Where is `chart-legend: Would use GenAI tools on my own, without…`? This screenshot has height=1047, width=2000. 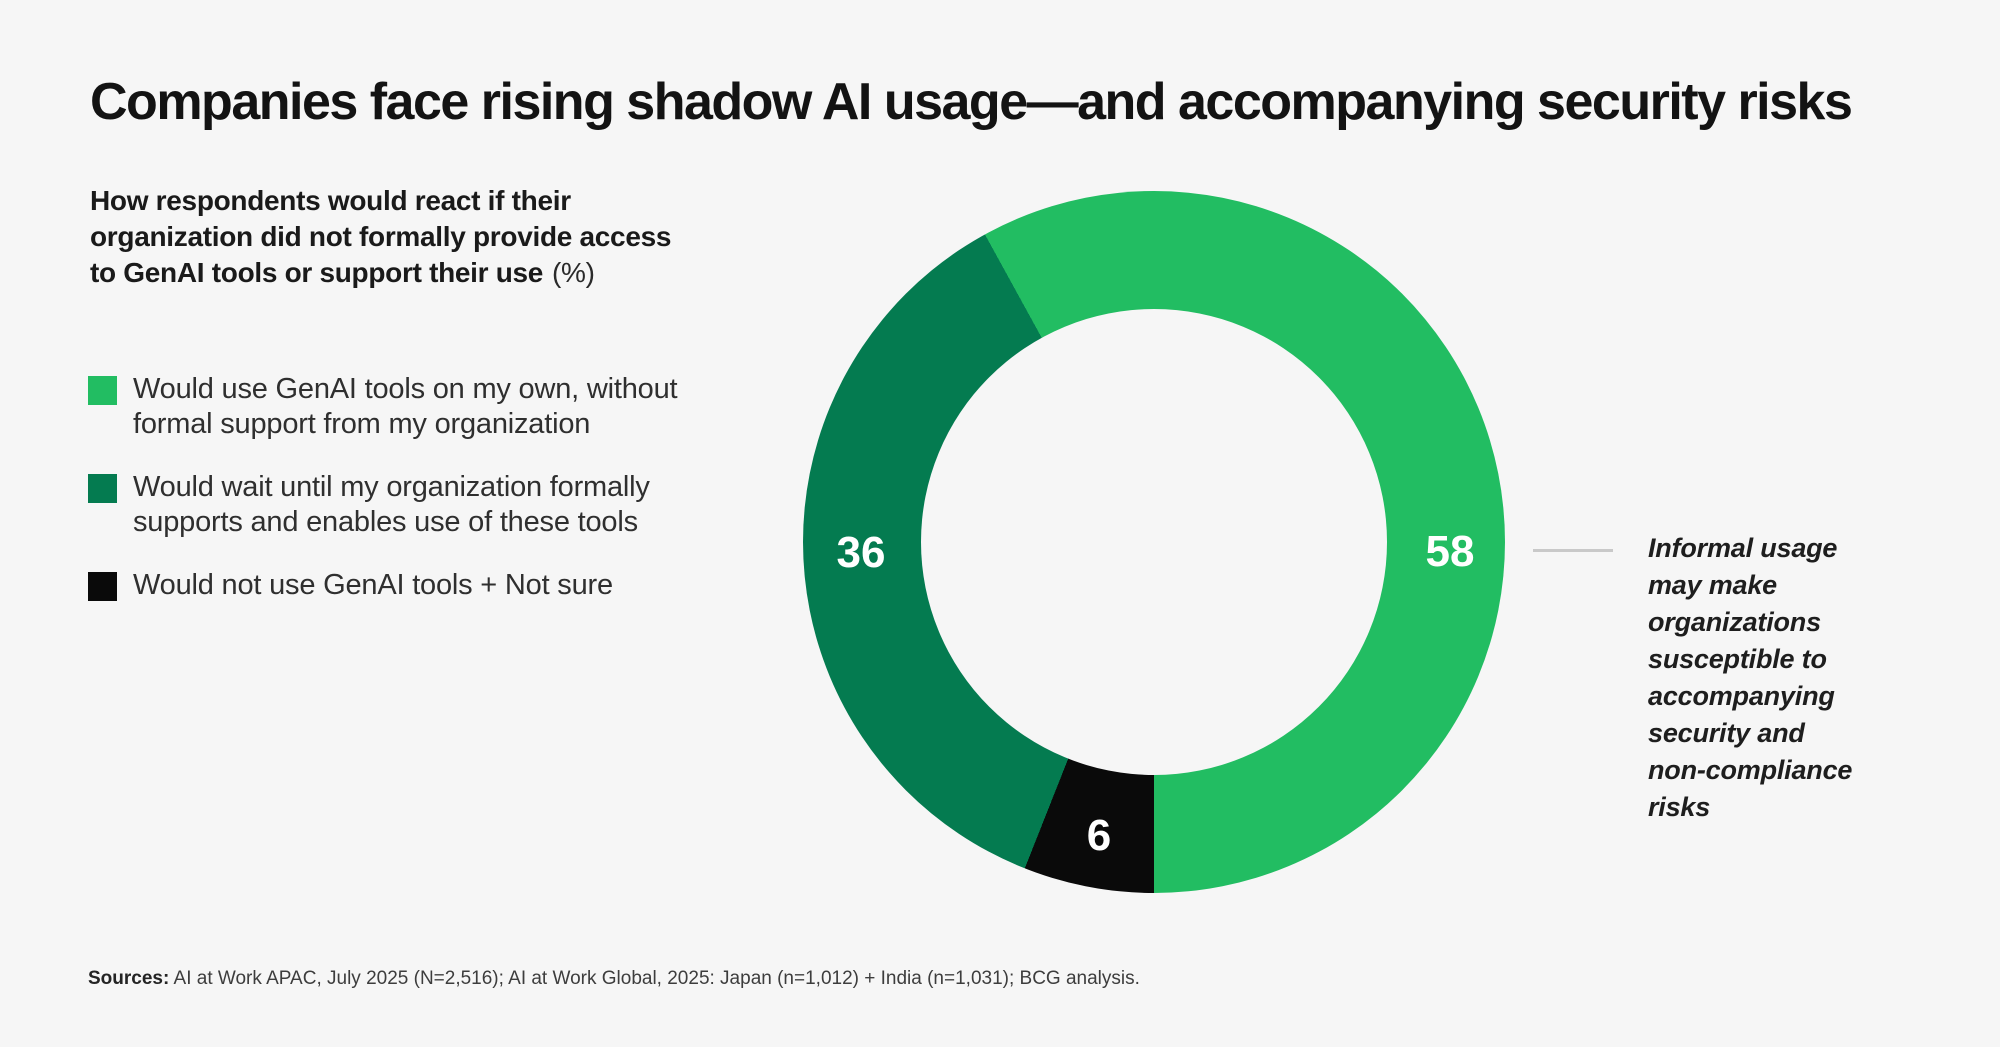 chart-legend: Would use GenAI tools on my own, without… is located at coordinates (408, 501).